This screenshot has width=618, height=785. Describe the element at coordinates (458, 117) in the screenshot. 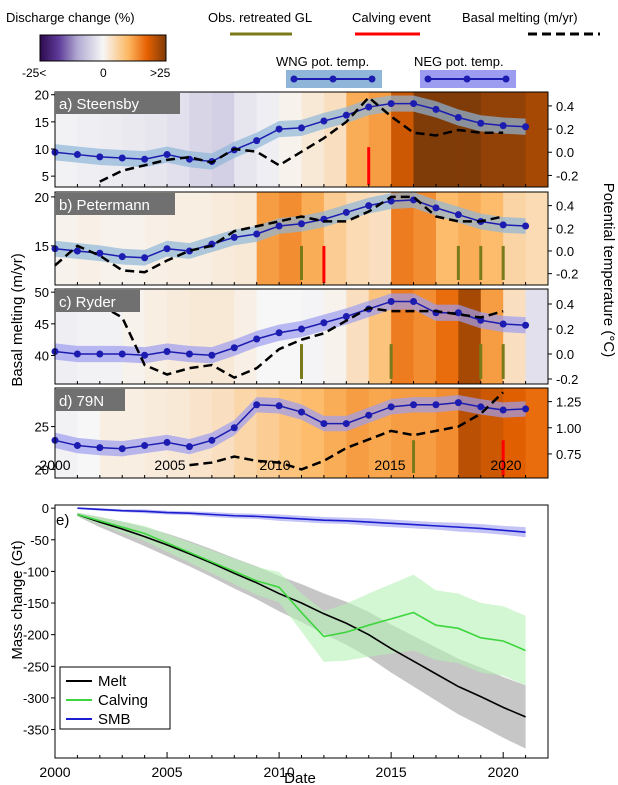

I see `panel-a-temp-point-2018` at that location.